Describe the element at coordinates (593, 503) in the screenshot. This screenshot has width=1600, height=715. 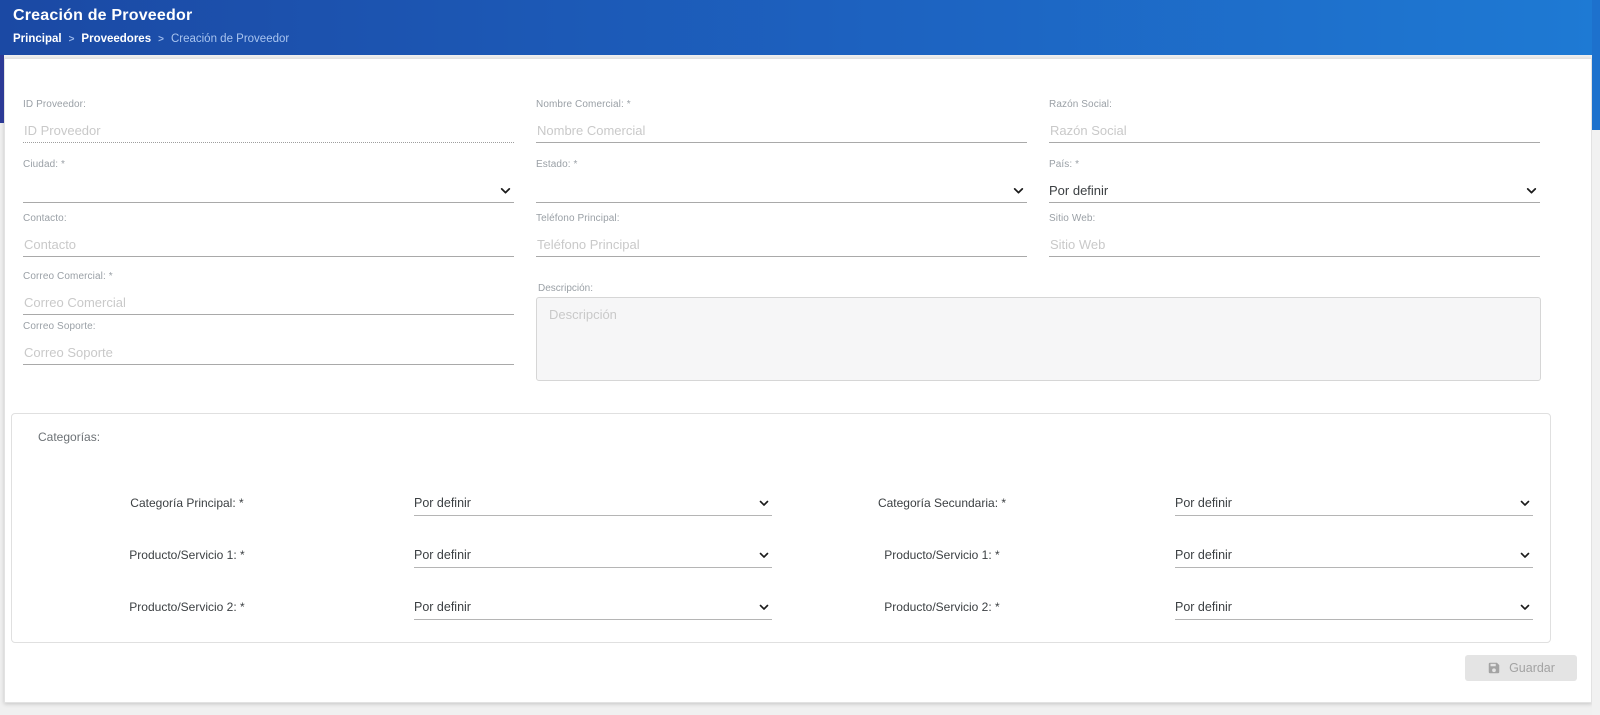
I see `categoria-principal-select: Por definir` at that location.